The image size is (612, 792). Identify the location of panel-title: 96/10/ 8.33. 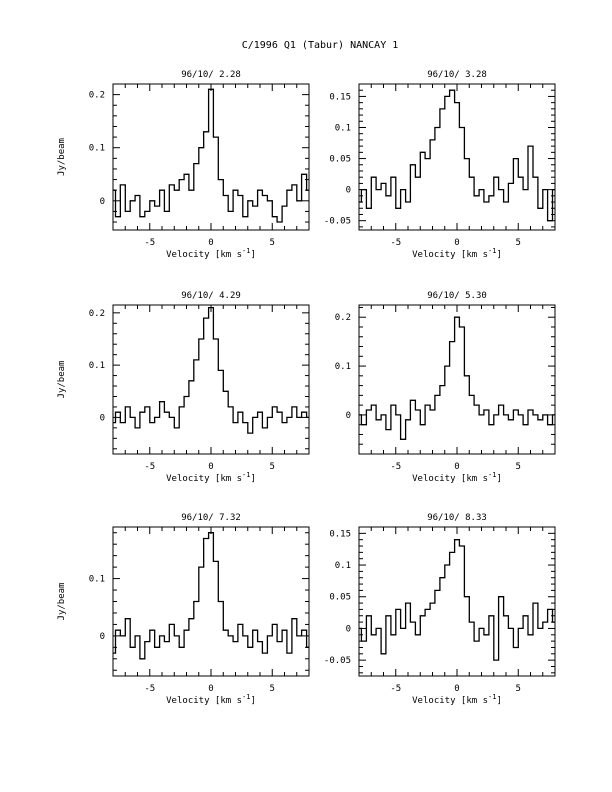
(457, 518).